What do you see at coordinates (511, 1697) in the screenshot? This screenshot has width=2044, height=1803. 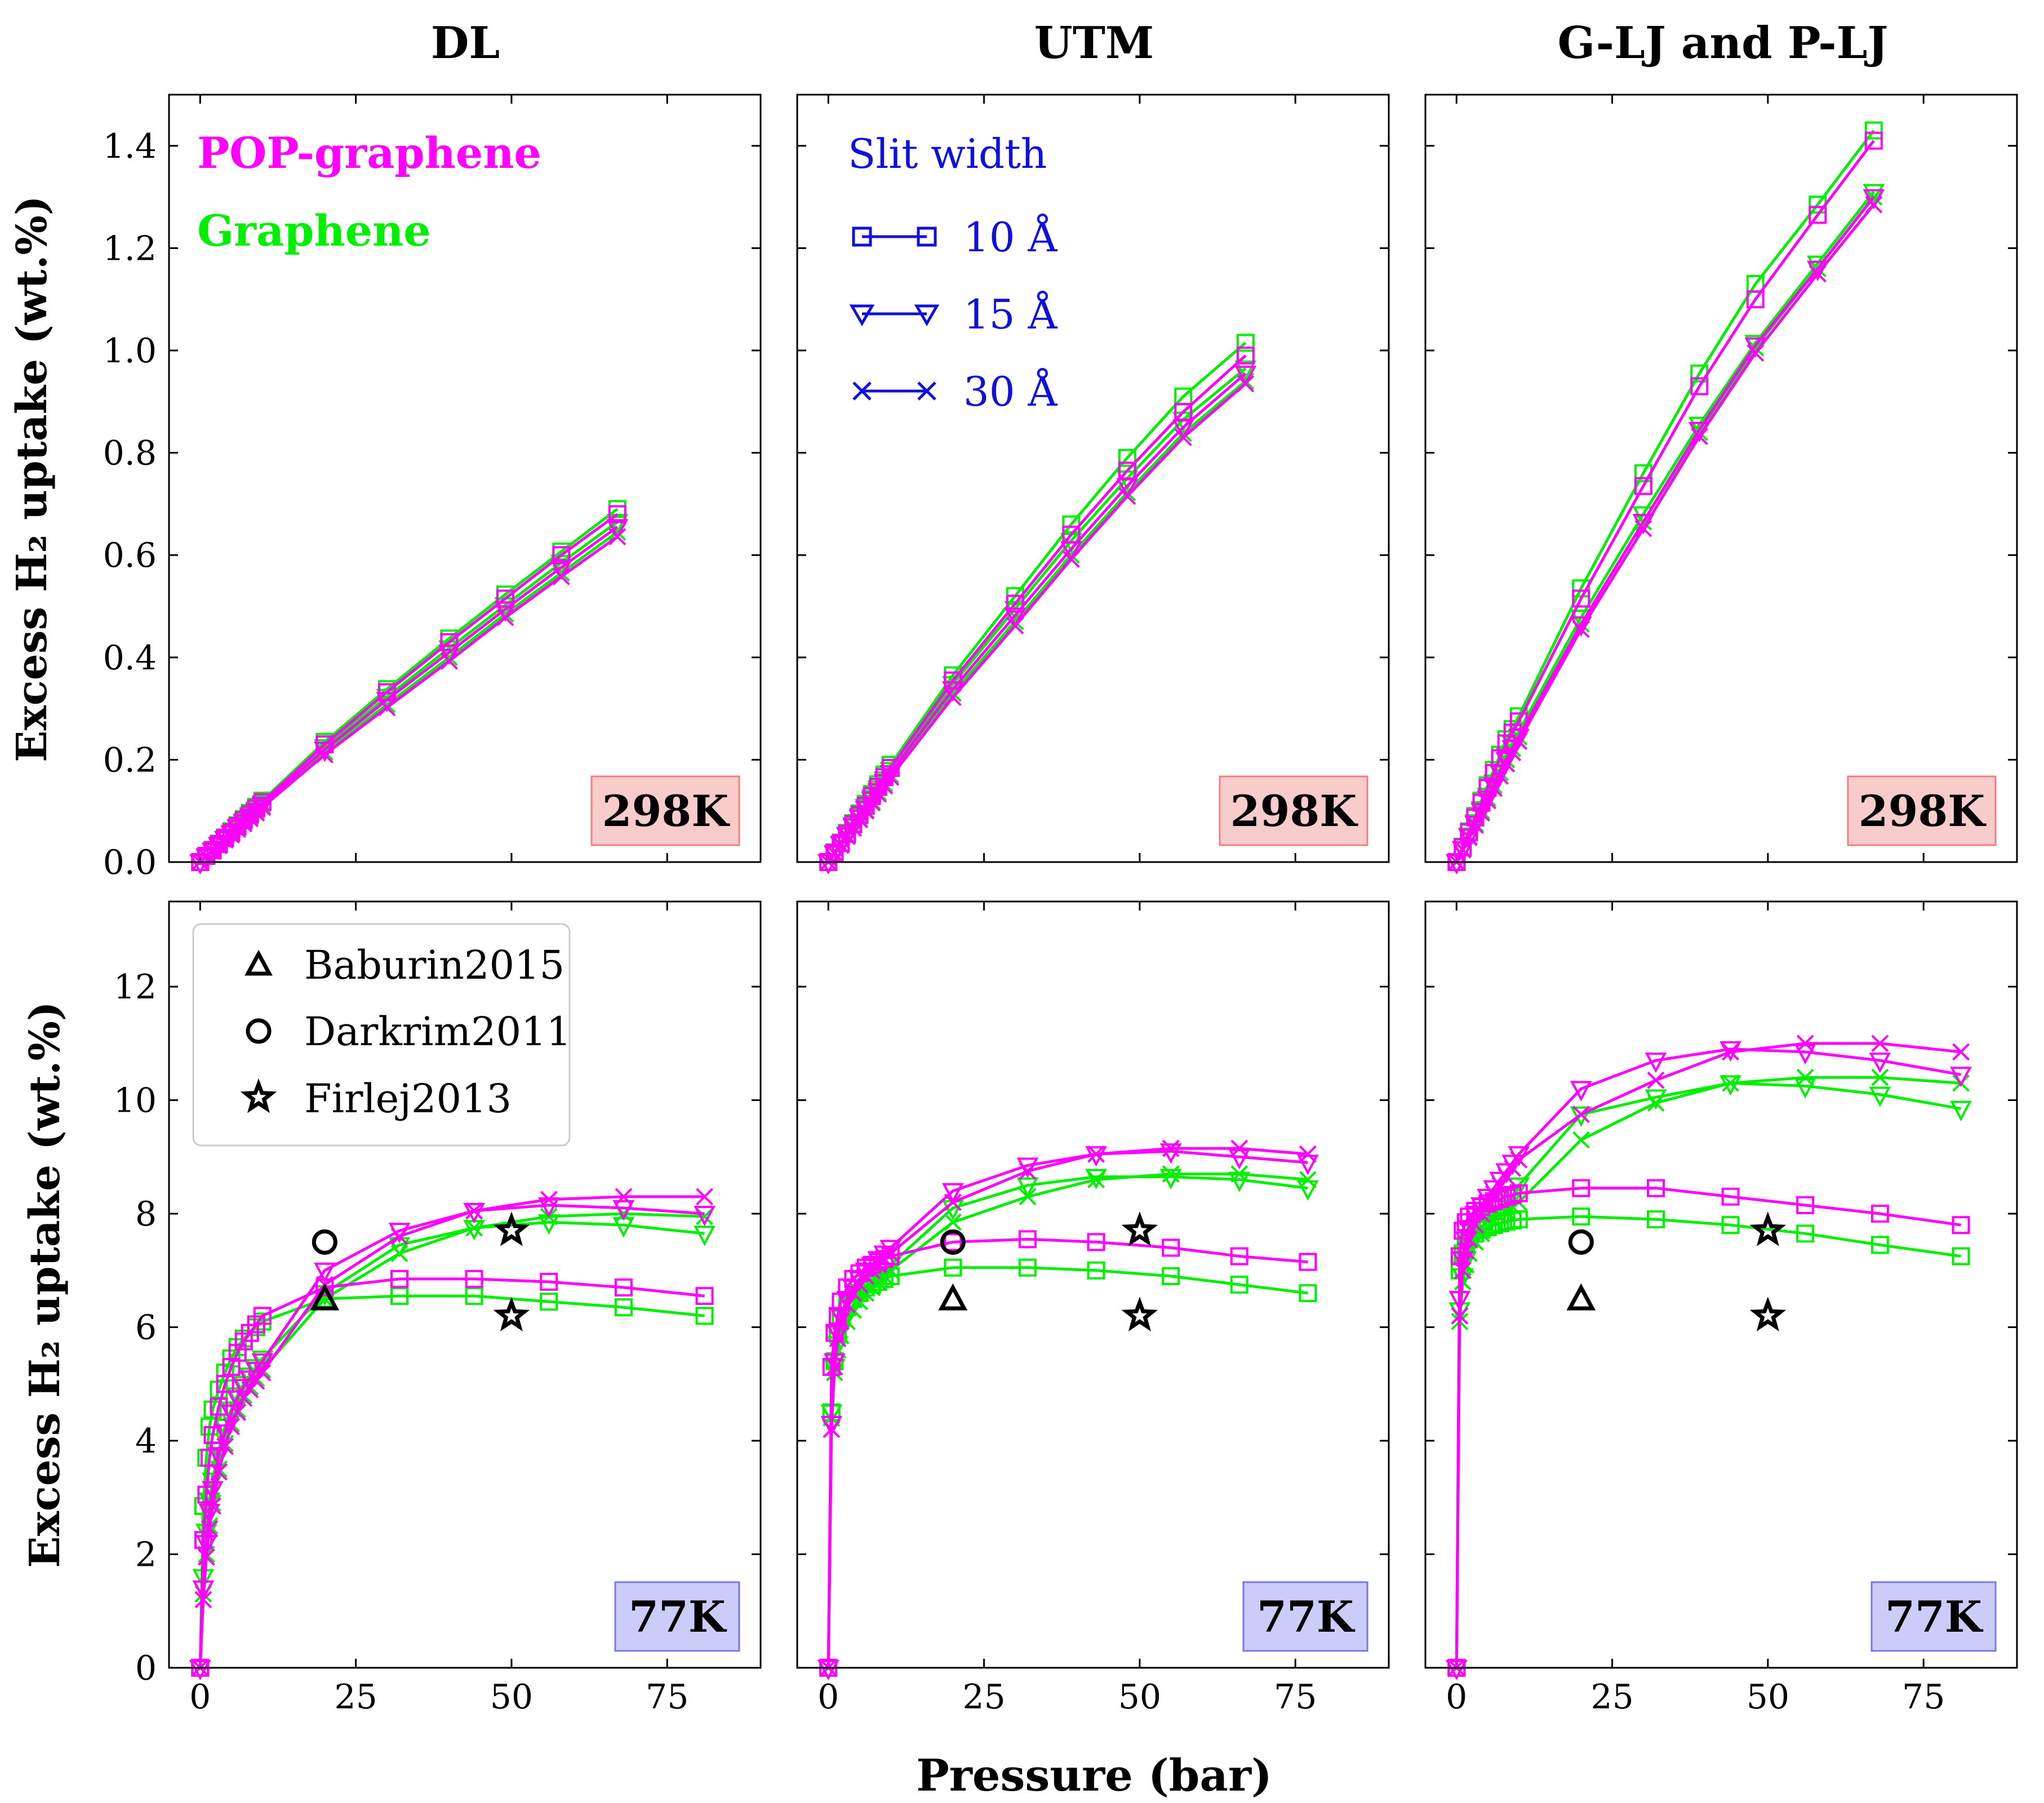 I see `x-tick-label: 50` at bounding box center [511, 1697].